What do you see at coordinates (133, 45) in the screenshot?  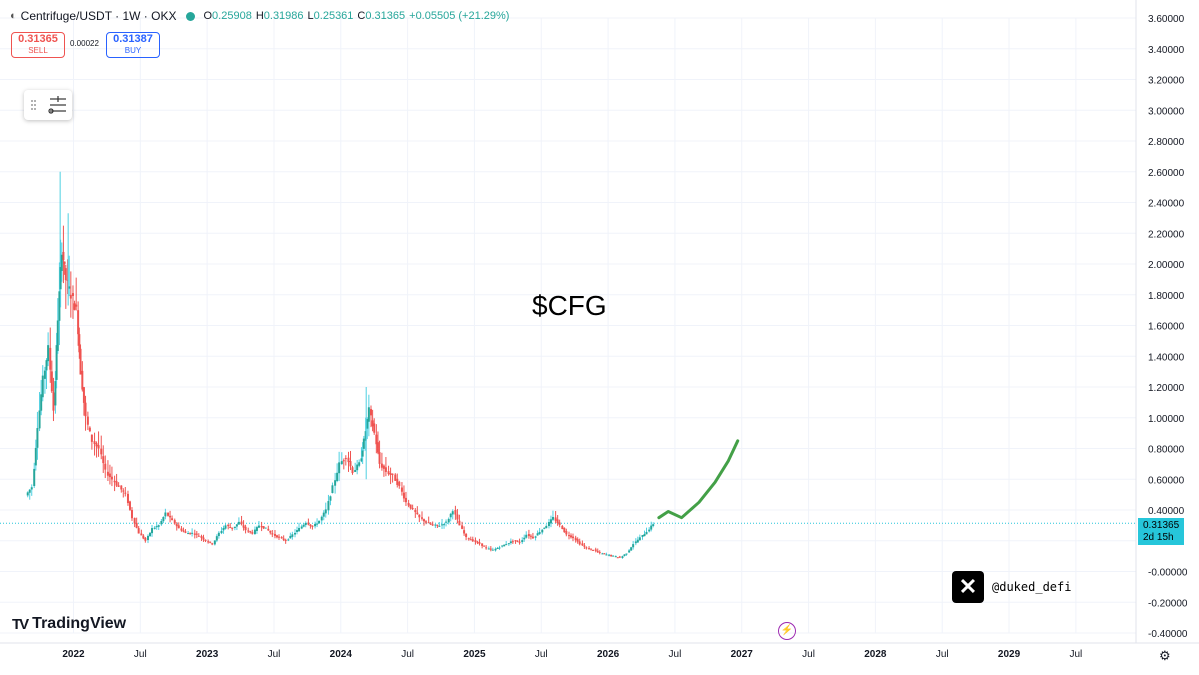 I see `buy-button: 0.31387 BUY` at bounding box center [133, 45].